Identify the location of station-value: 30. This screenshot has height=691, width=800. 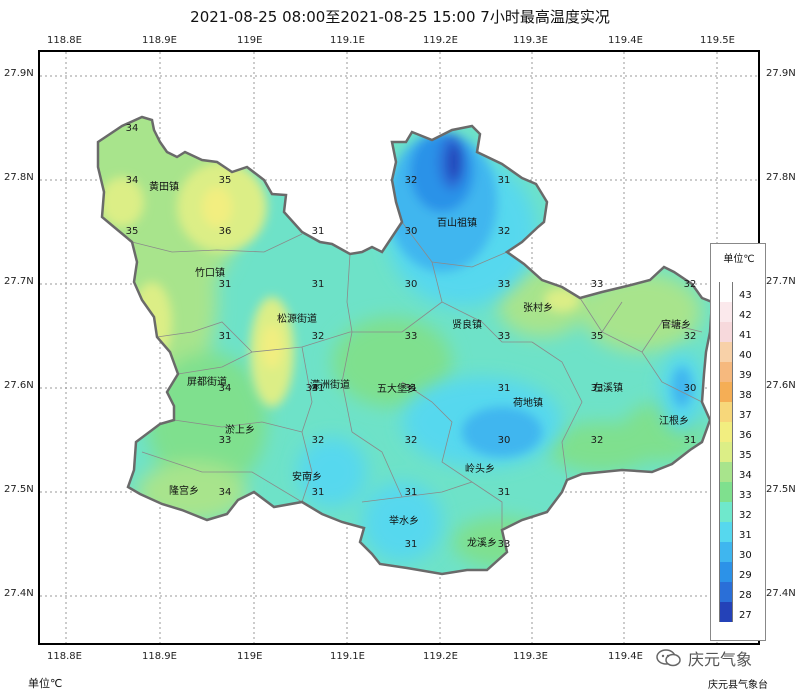
(690, 388).